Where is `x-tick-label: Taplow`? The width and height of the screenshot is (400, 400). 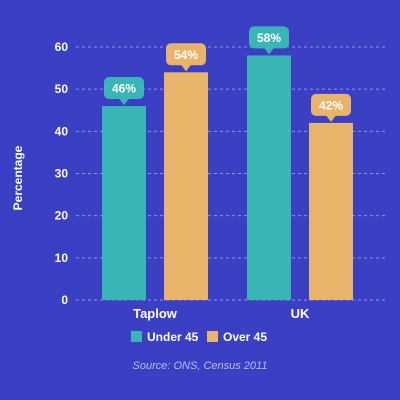
x-tick-label: Taplow is located at coordinates (155, 313).